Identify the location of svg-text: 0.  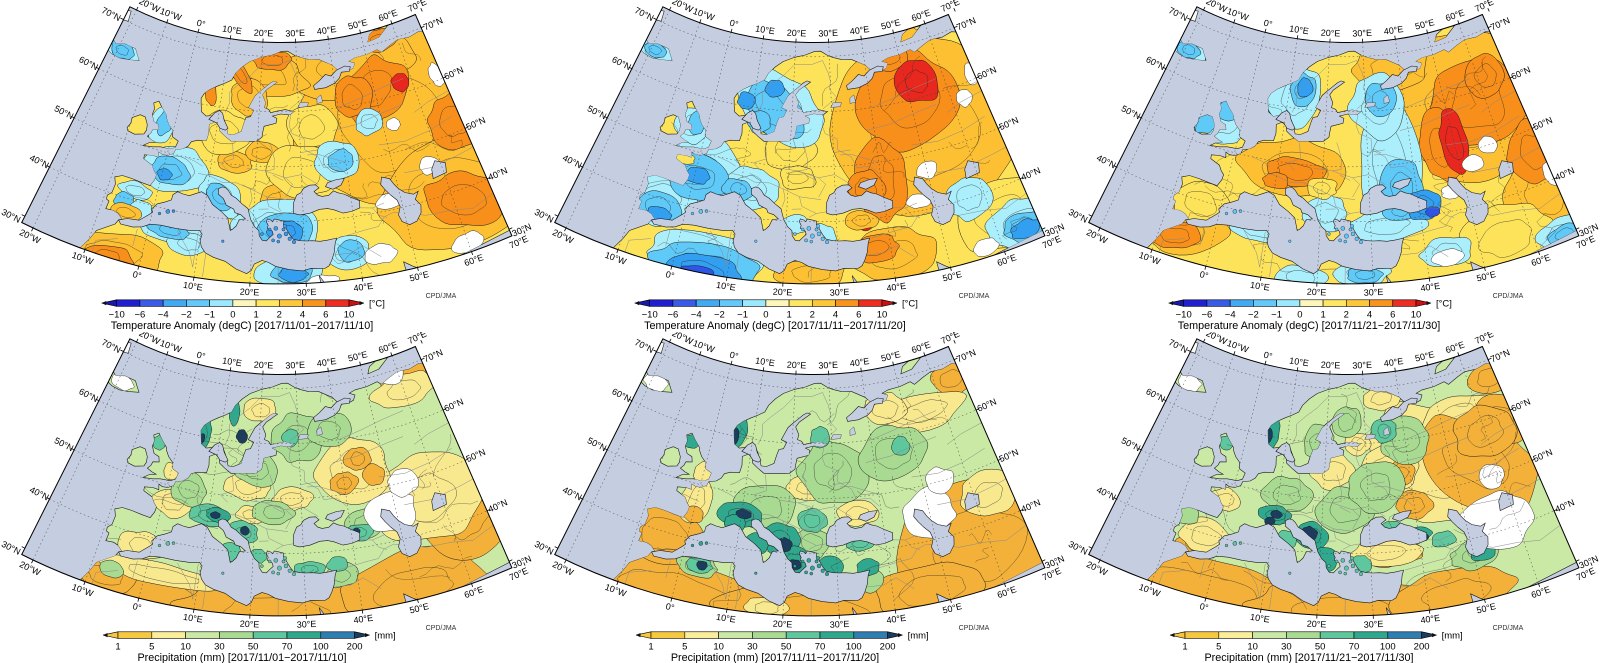
(232, 314).